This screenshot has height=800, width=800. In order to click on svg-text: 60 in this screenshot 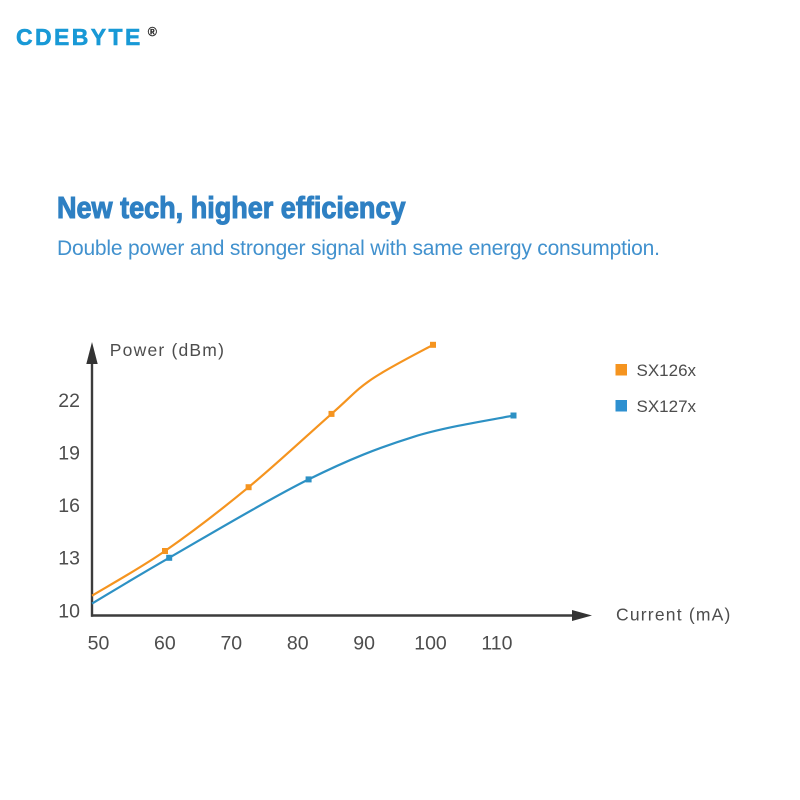, I will do `click(165, 644)`.